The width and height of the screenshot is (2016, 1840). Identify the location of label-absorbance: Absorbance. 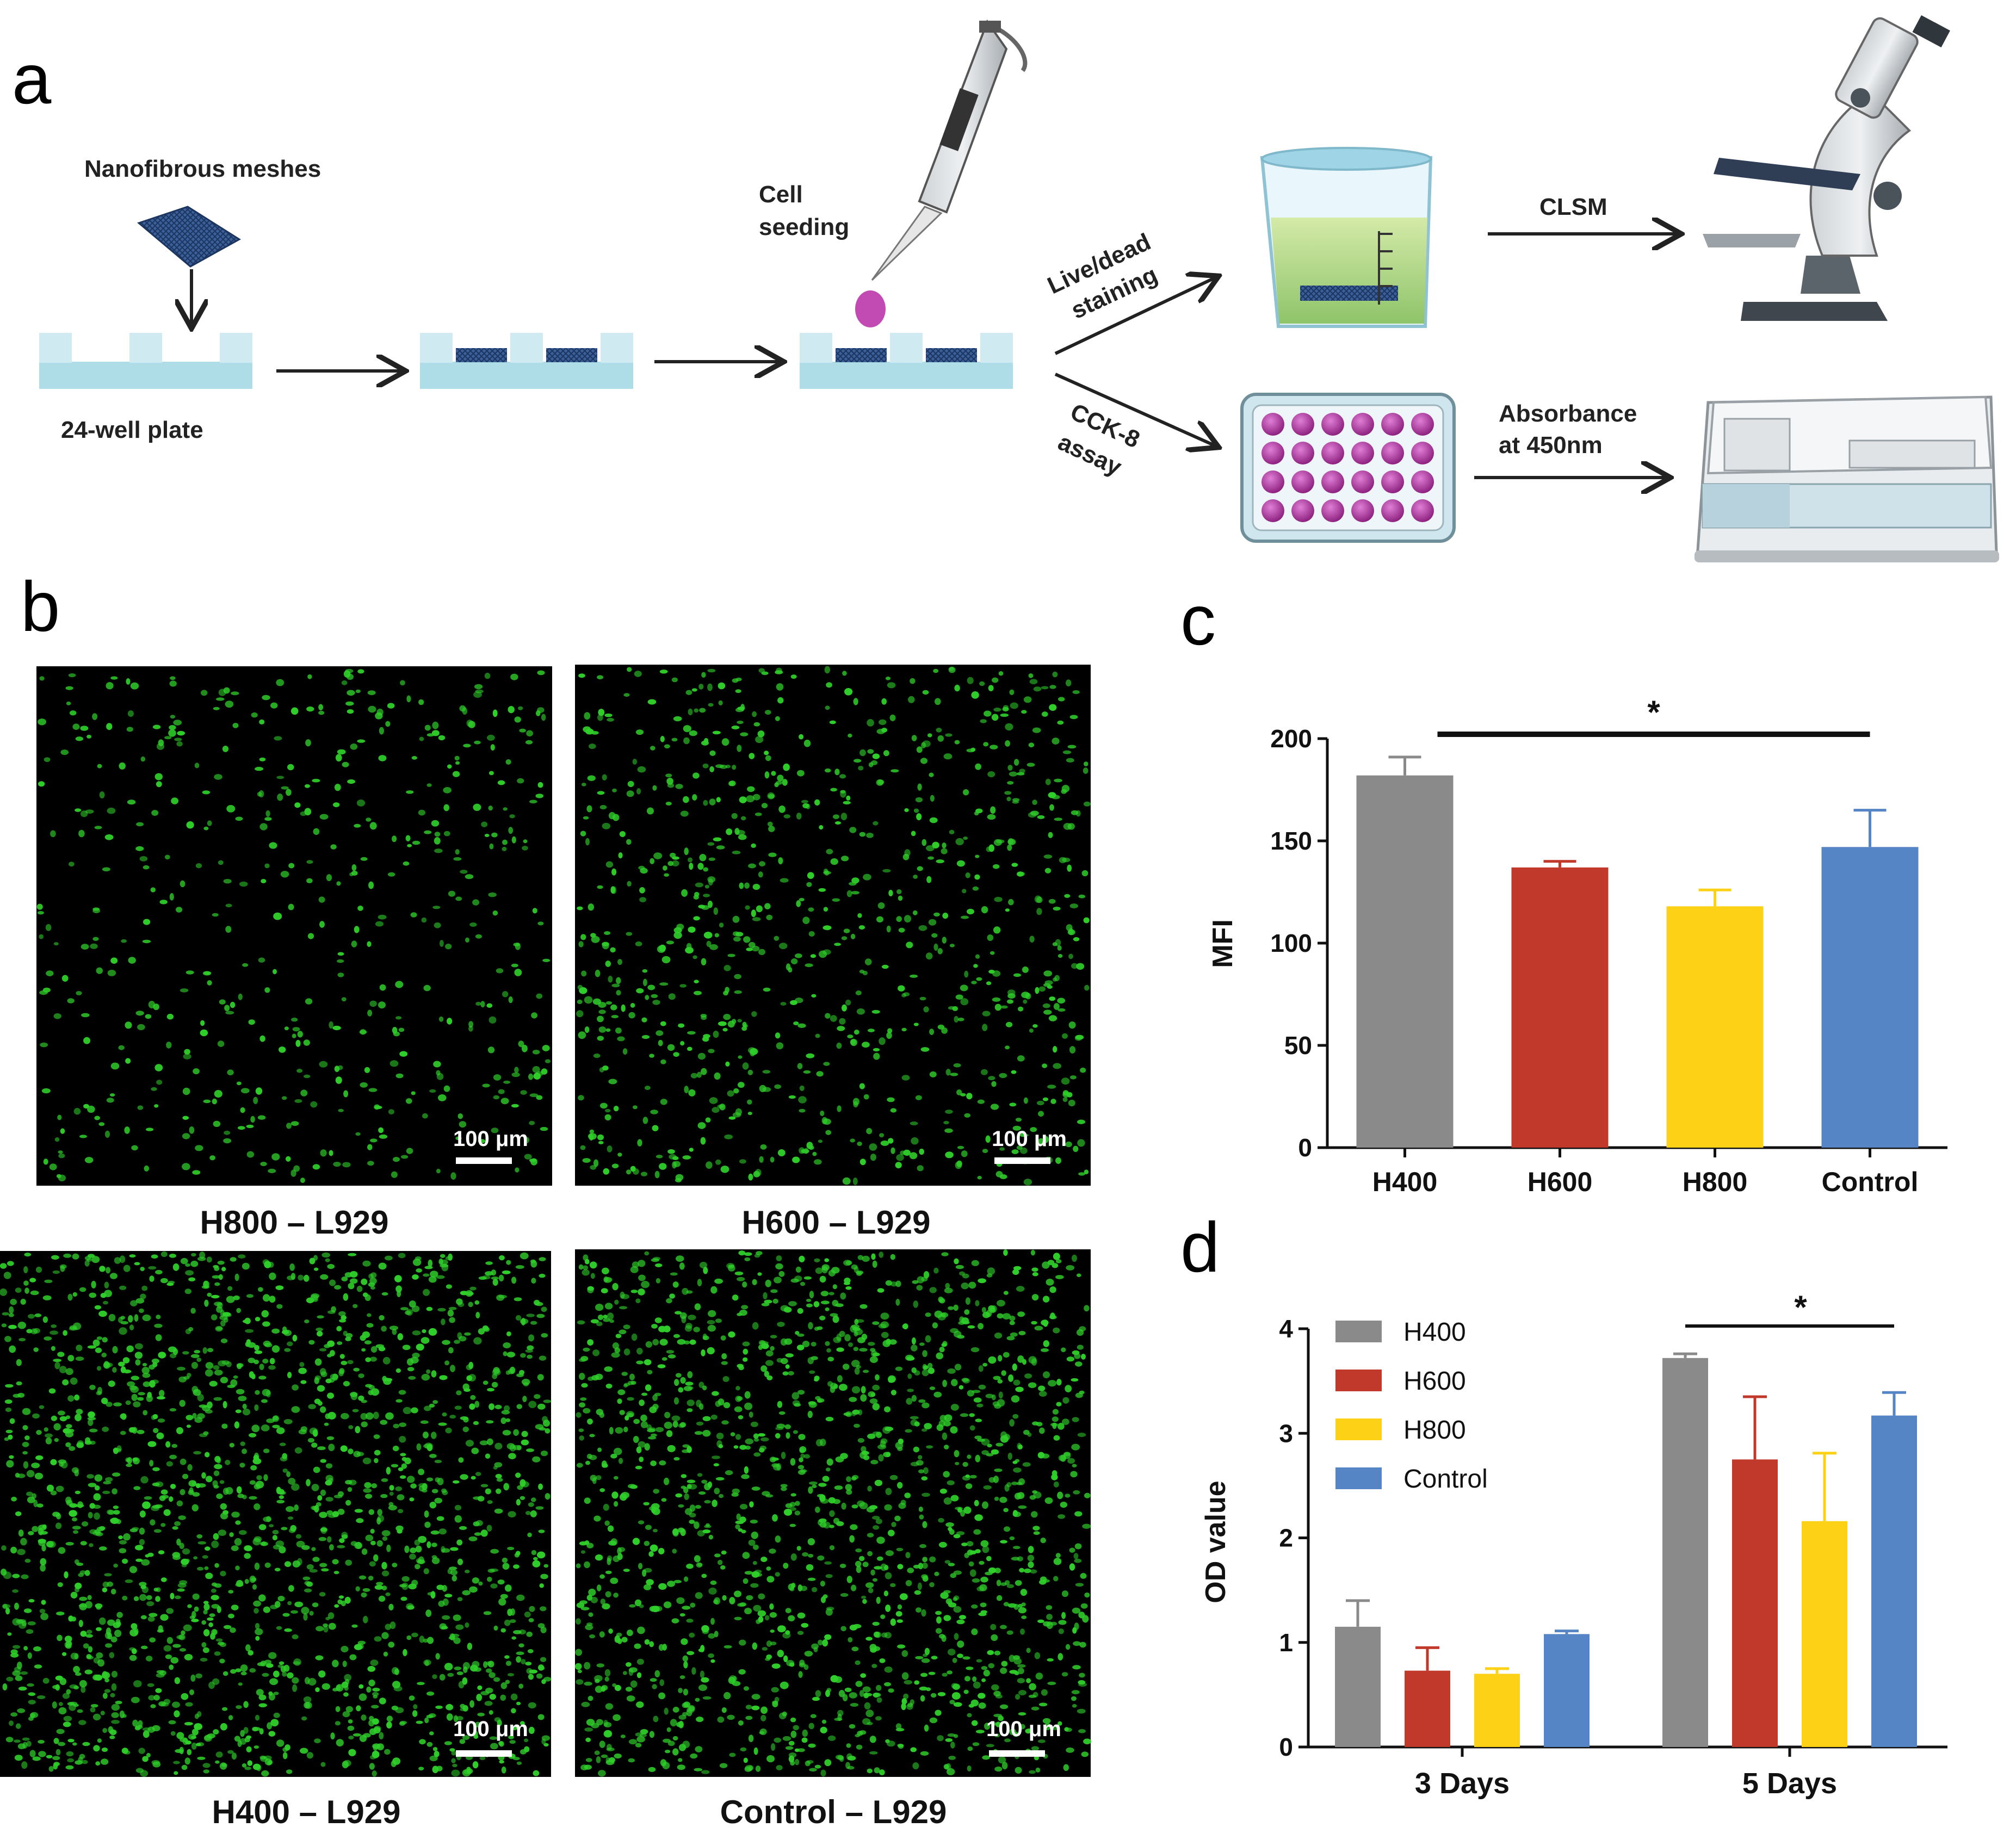
(1568, 414).